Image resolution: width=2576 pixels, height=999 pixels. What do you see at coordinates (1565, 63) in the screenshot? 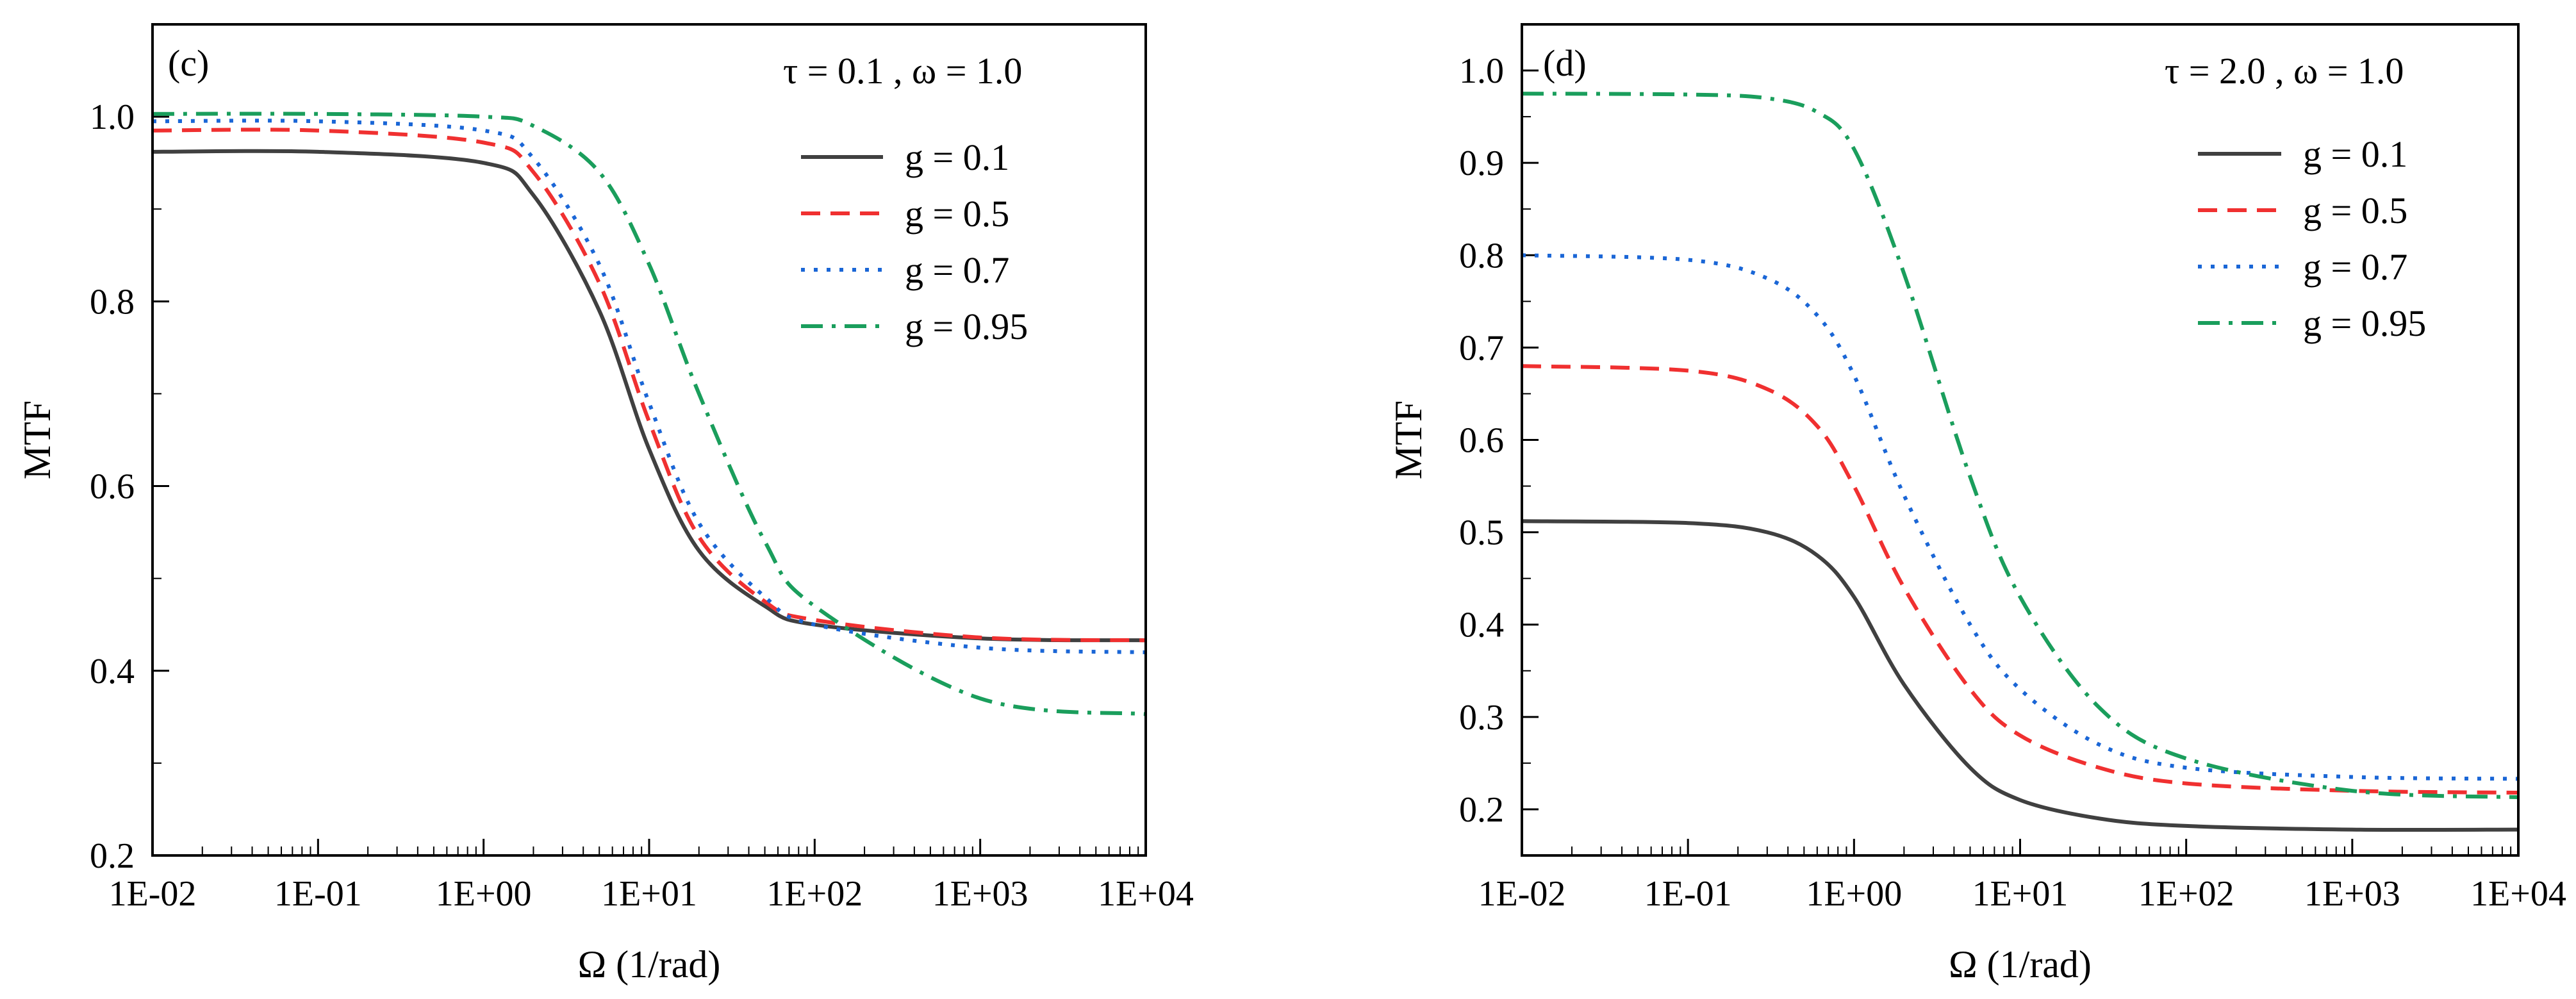
I see `panel-label: (d)` at bounding box center [1565, 63].